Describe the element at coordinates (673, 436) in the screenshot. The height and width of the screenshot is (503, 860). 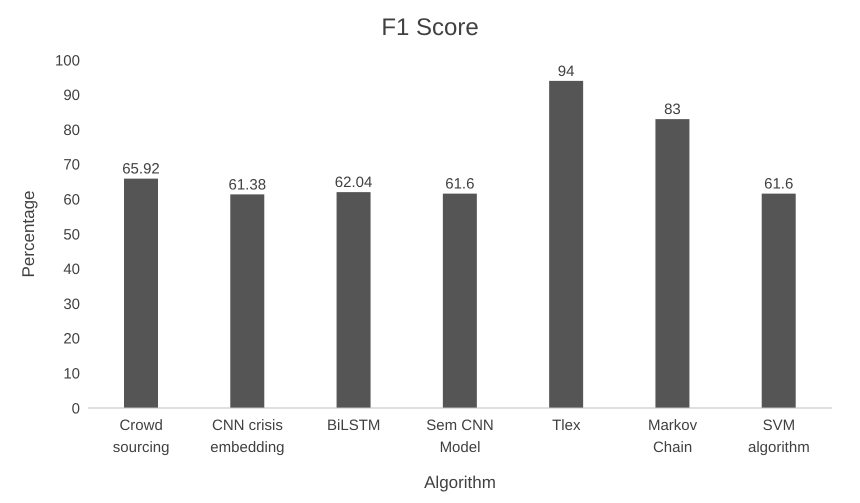
I see `x-tick-label: Markov Chain` at that location.